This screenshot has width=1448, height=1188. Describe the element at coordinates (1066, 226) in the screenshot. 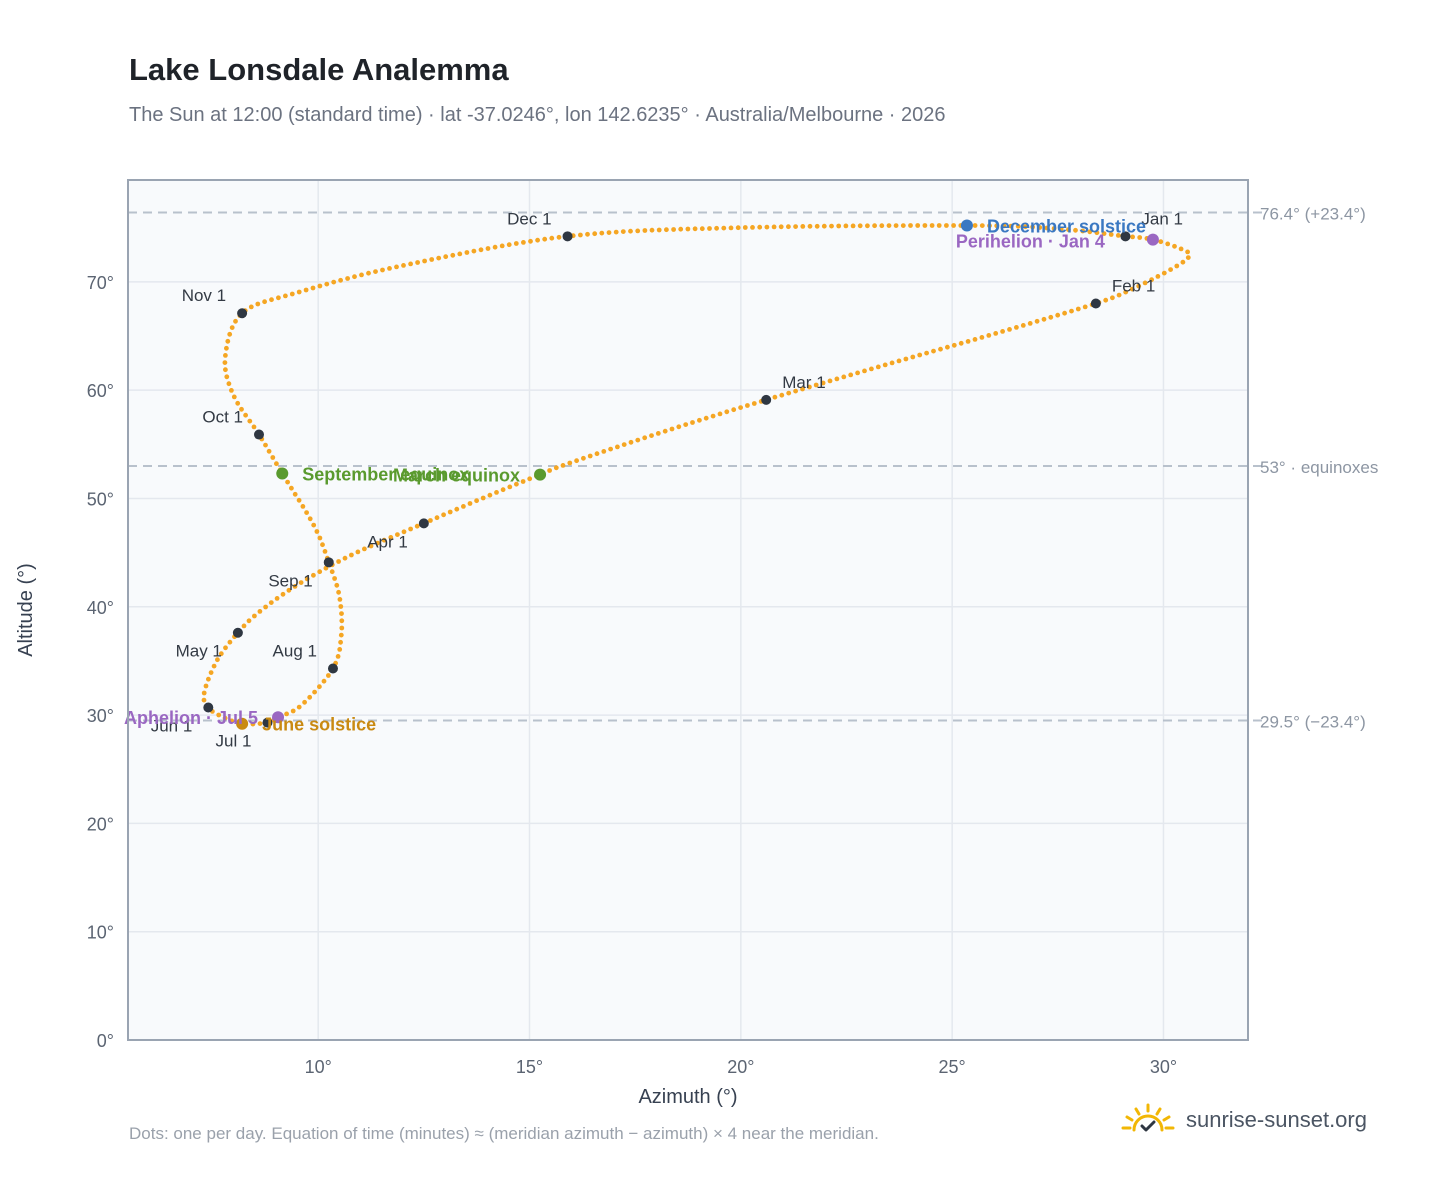

I see `event-label: December solstice` at that location.